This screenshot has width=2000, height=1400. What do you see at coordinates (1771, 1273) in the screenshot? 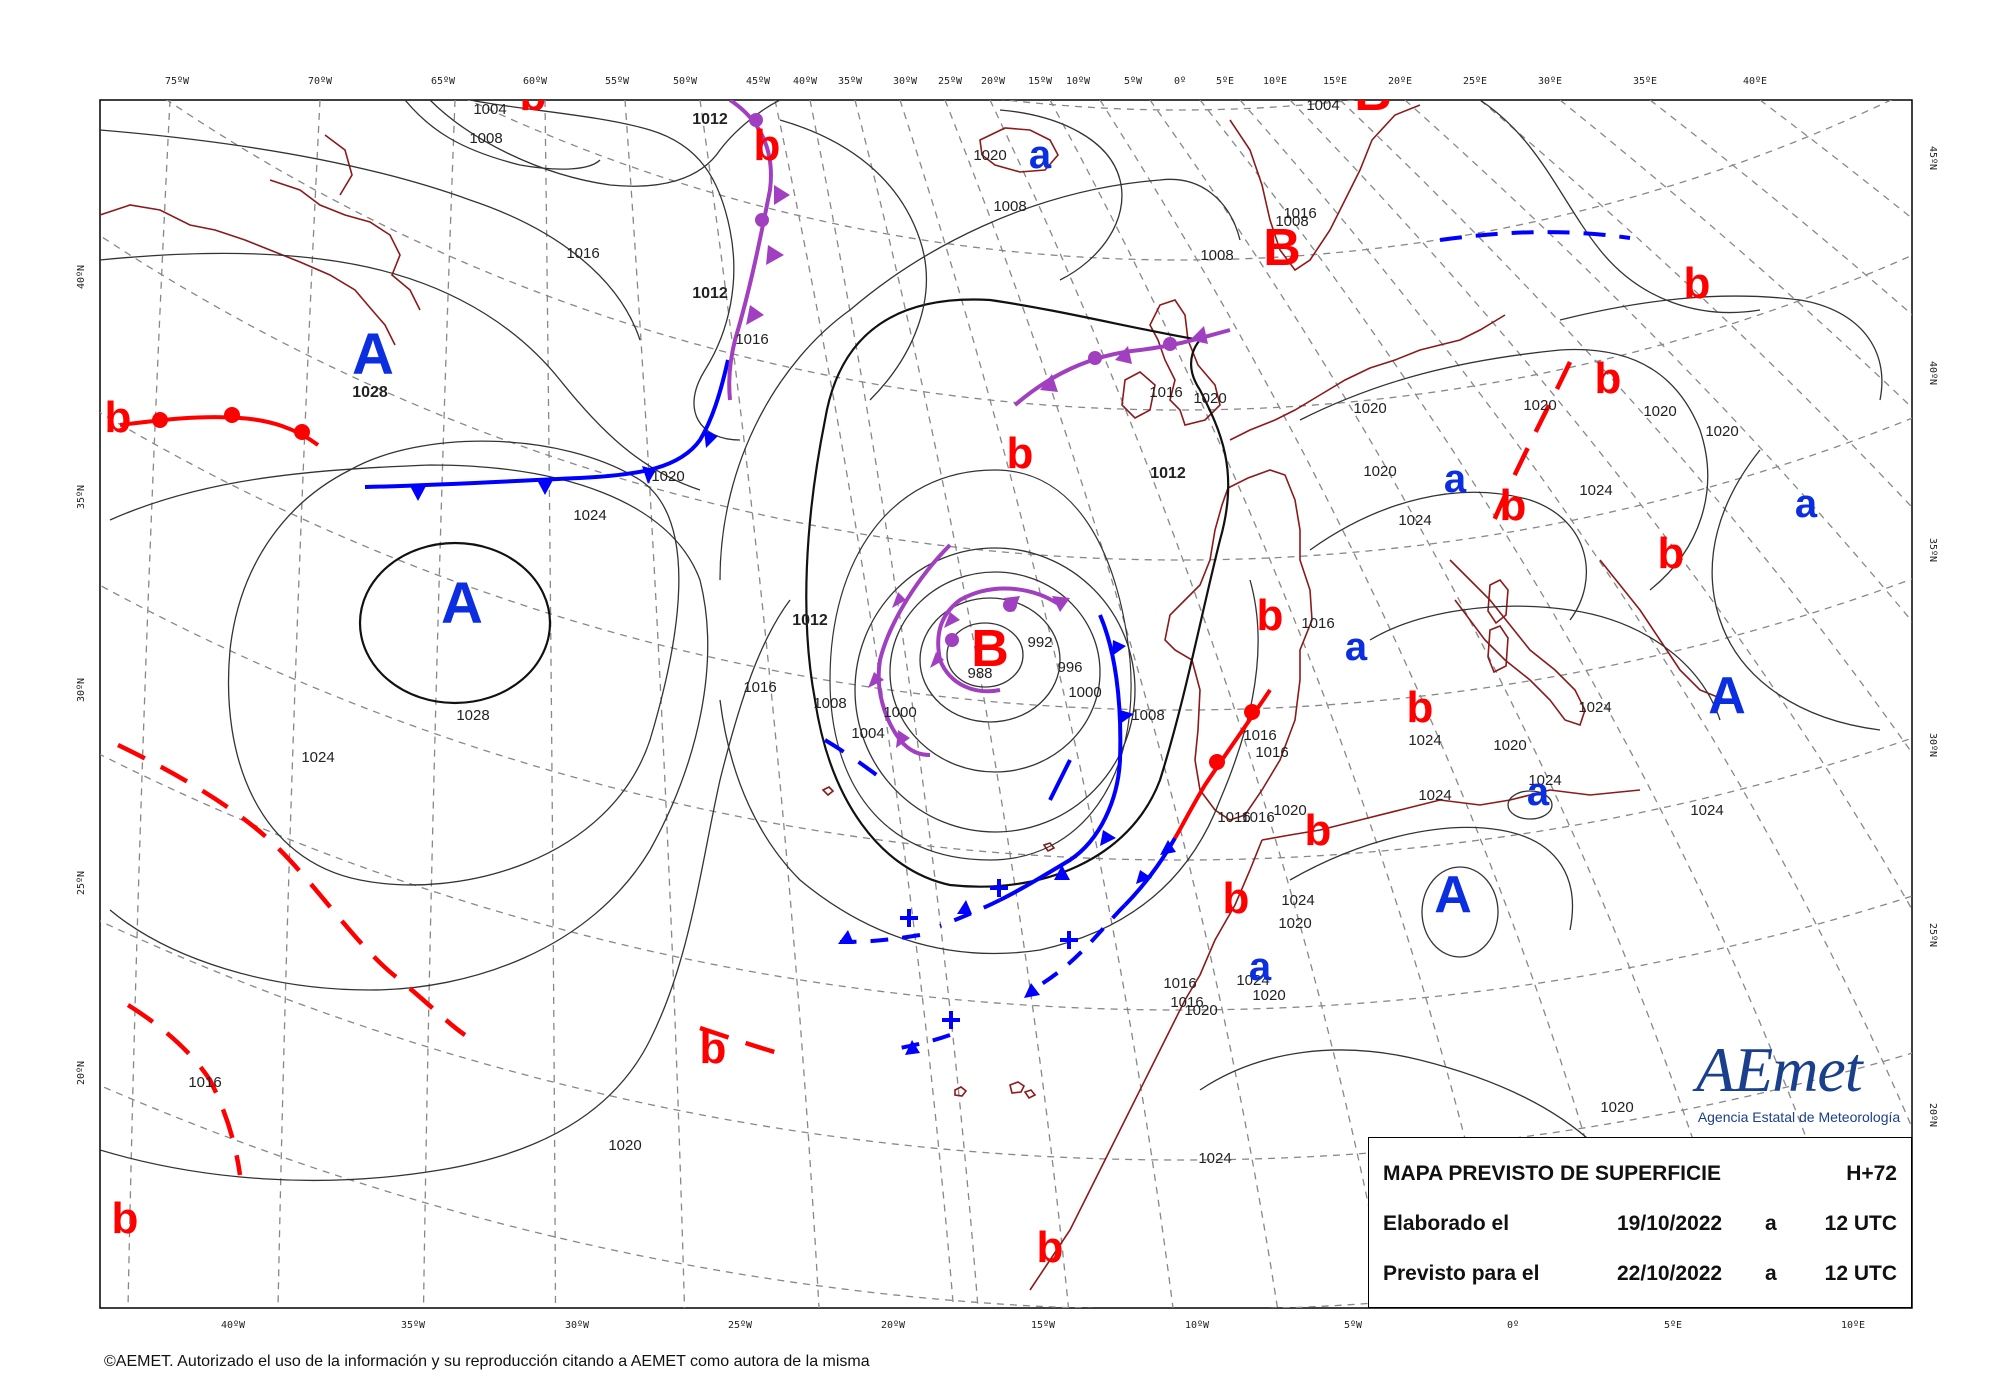
I see `info-valid-at: a` at bounding box center [1771, 1273].